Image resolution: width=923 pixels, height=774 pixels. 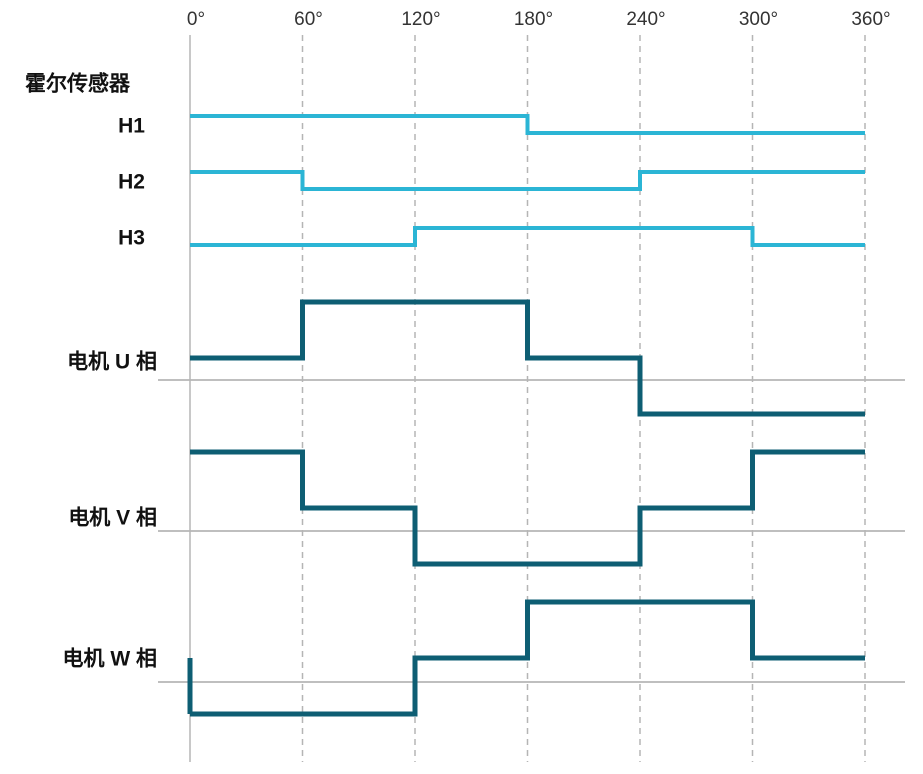 What do you see at coordinates (870, 19) in the screenshot?
I see `angle-label: 360°` at bounding box center [870, 19].